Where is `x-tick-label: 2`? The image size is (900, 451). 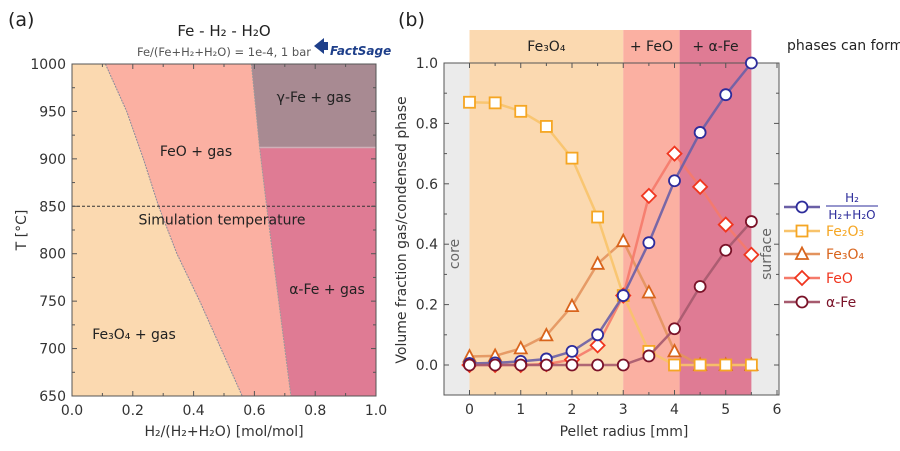
x-tick-label: 2 is located at coordinates (572, 410).